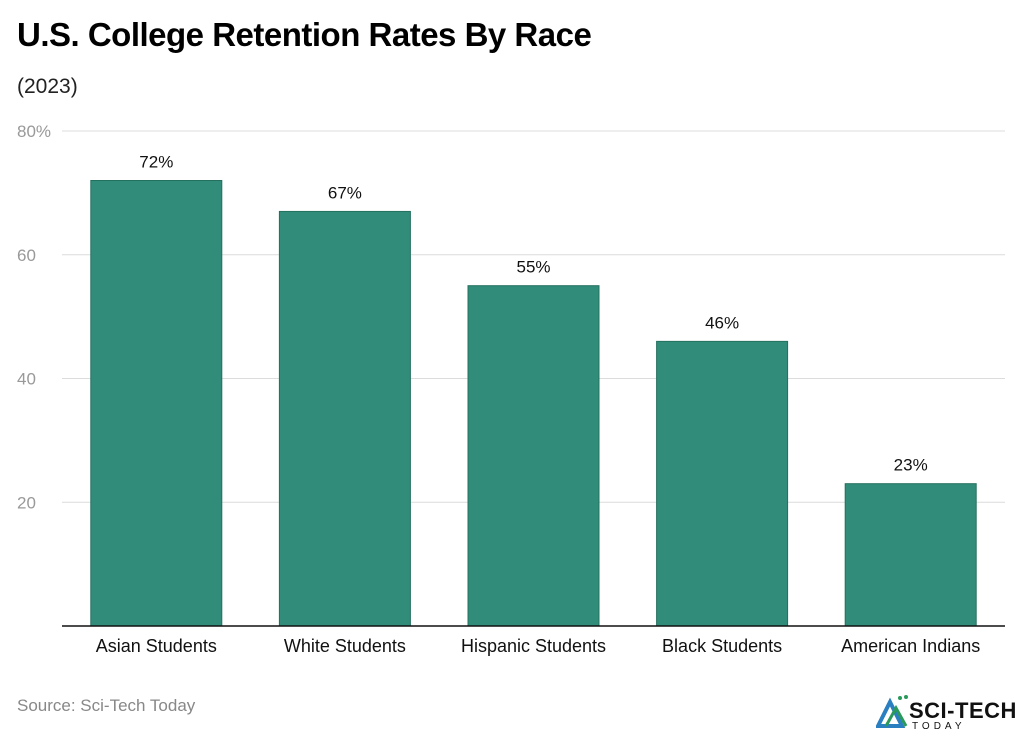 The height and width of the screenshot is (735, 1024). Describe the element at coordinates (156, 162) in the screenshot. I see `data-label: 72%` at that location.